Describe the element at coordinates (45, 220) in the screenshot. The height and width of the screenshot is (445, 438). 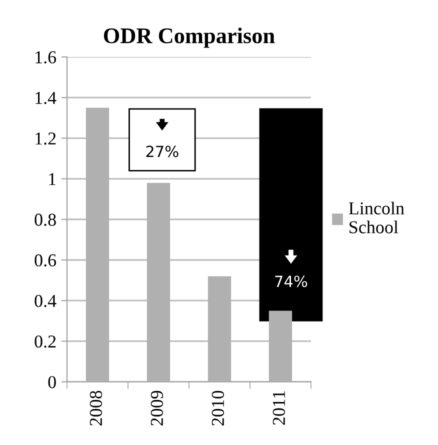
I see `y-tick-label: 0.8` at that location.